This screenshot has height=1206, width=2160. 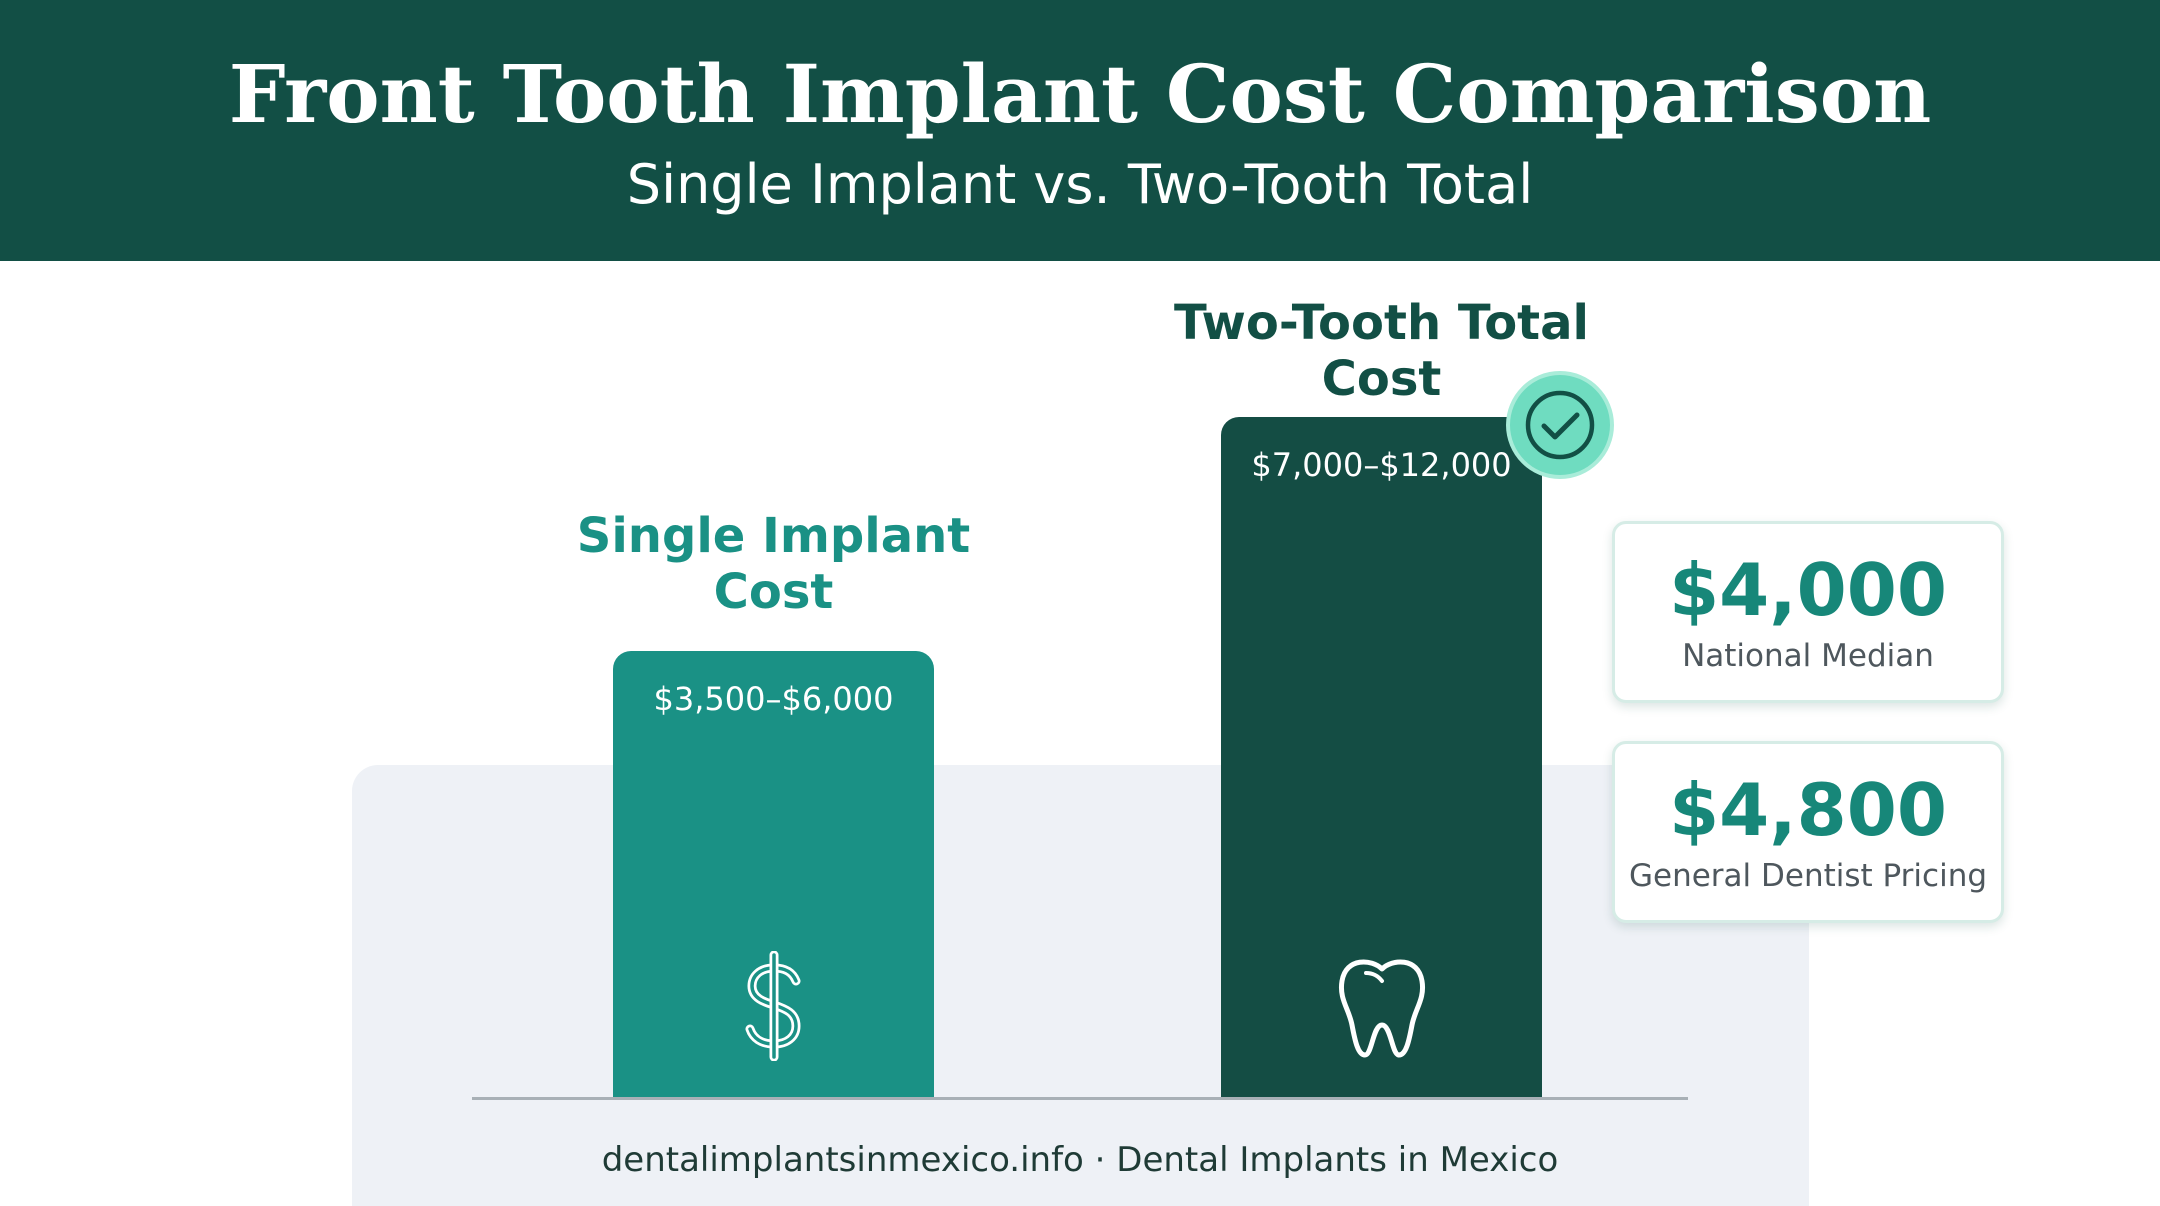 What do you see at coordinates (1381, 465) in the screenshot?
I see `bar-value-label-two-tooth: $7,000–$12,000` at bounding box center [1381, 465].